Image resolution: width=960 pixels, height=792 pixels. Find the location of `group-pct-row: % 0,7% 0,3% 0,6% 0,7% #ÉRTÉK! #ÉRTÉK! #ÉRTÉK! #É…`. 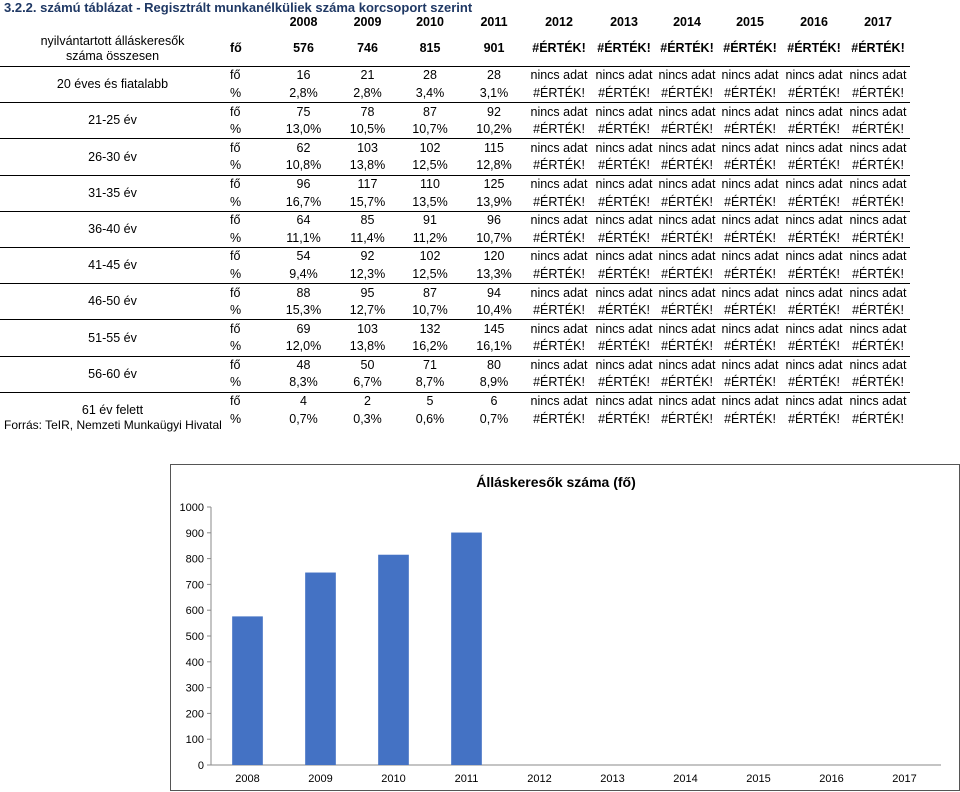

group-pct-row: % 0,7% 0,3% 0,6% 0,7% #ÉRTÉK! #ÉRTÉK! #ÉRTÉK! #É… is located at coordinates (455, 419).